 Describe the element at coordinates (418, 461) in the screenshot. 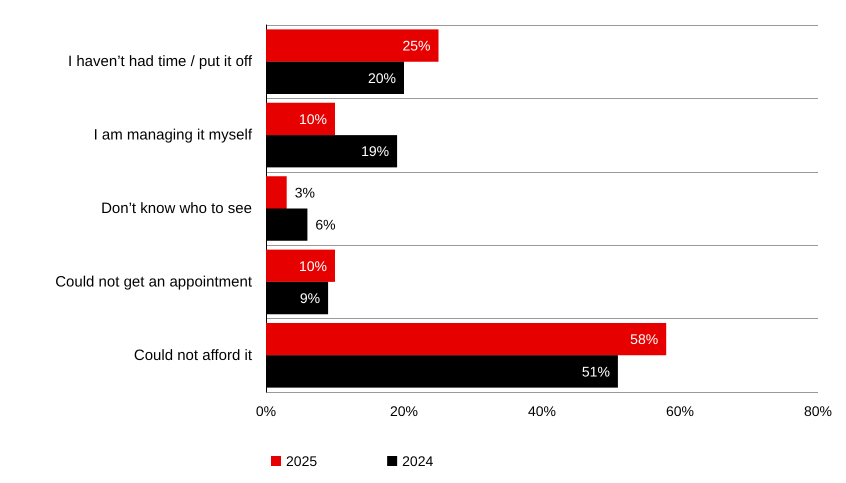

I see `legend-label: 2024` at that location.